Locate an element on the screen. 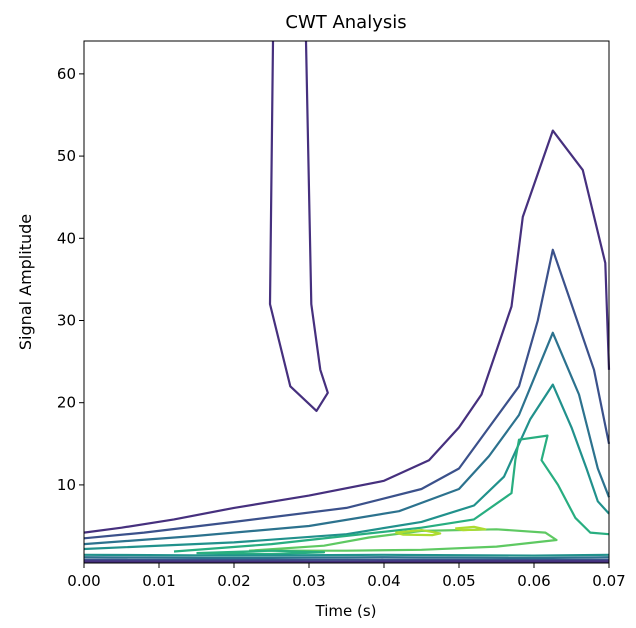 The height and width of the screenshot is (628, 636). x-tick-label: 0.00 is located at coordinates (83, 581).